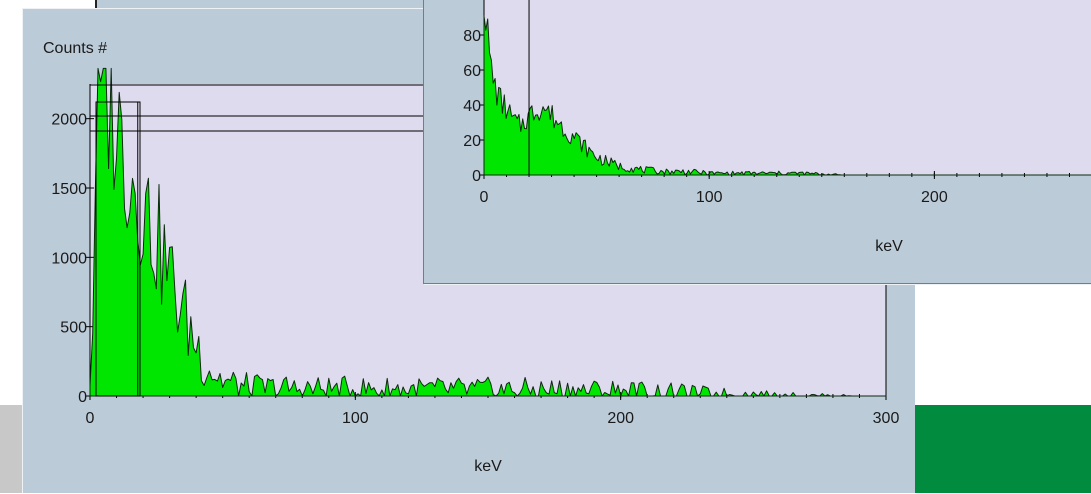  I want to click on y-tick-label: 20, so click(472, 141).